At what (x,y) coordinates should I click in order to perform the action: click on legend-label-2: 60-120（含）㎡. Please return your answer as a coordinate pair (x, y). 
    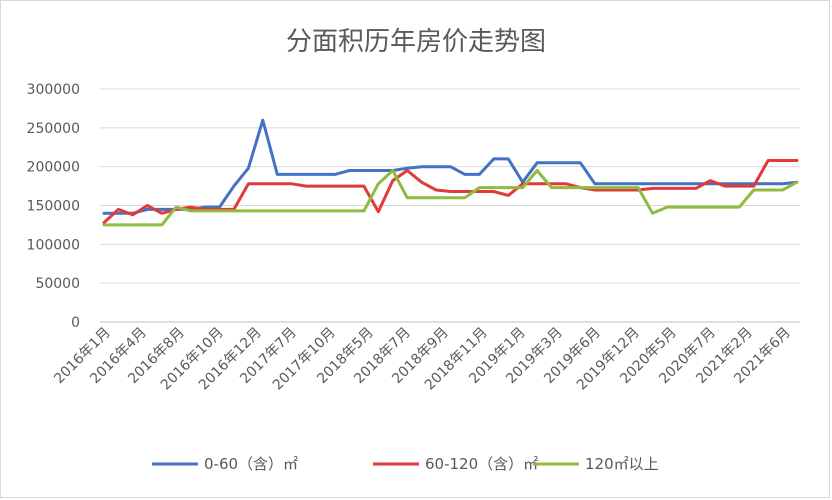
    Looking at the image, I should click on (481, 464).